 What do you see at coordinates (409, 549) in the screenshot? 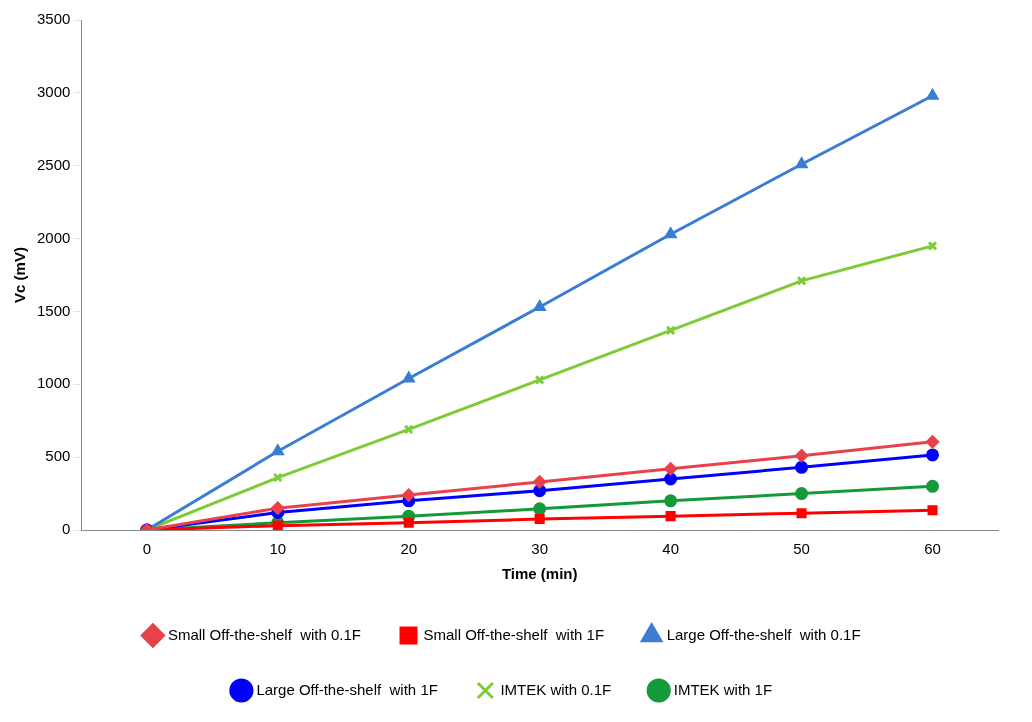
I see `x-tick-label: 20` at bounding box center [409, 549].